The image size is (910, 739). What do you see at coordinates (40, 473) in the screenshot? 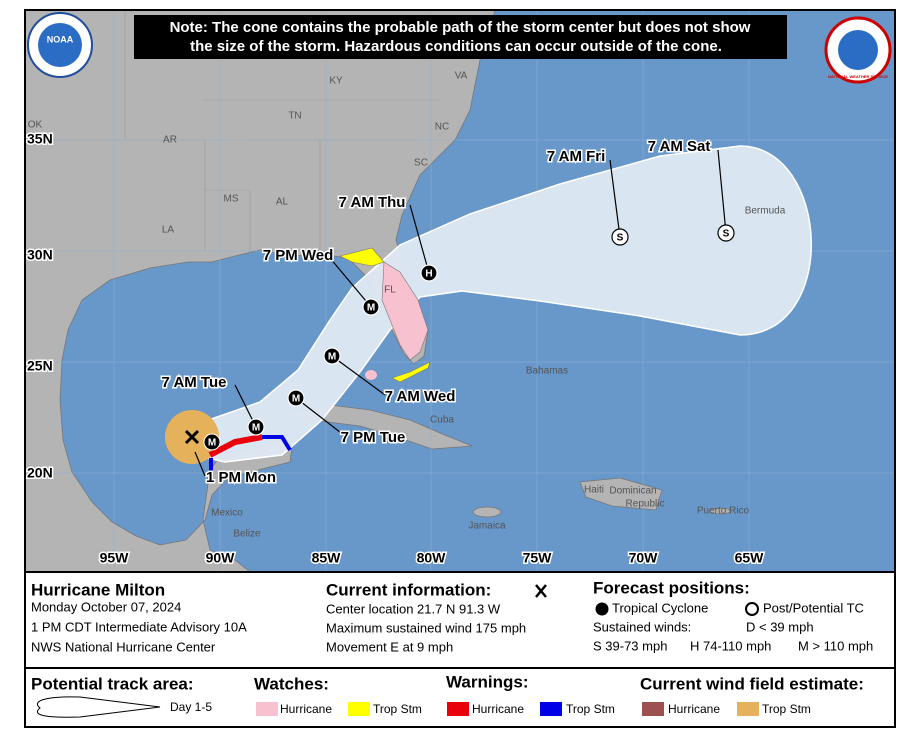
I see `lat-label: 20N` at bounding box center [40, 473].